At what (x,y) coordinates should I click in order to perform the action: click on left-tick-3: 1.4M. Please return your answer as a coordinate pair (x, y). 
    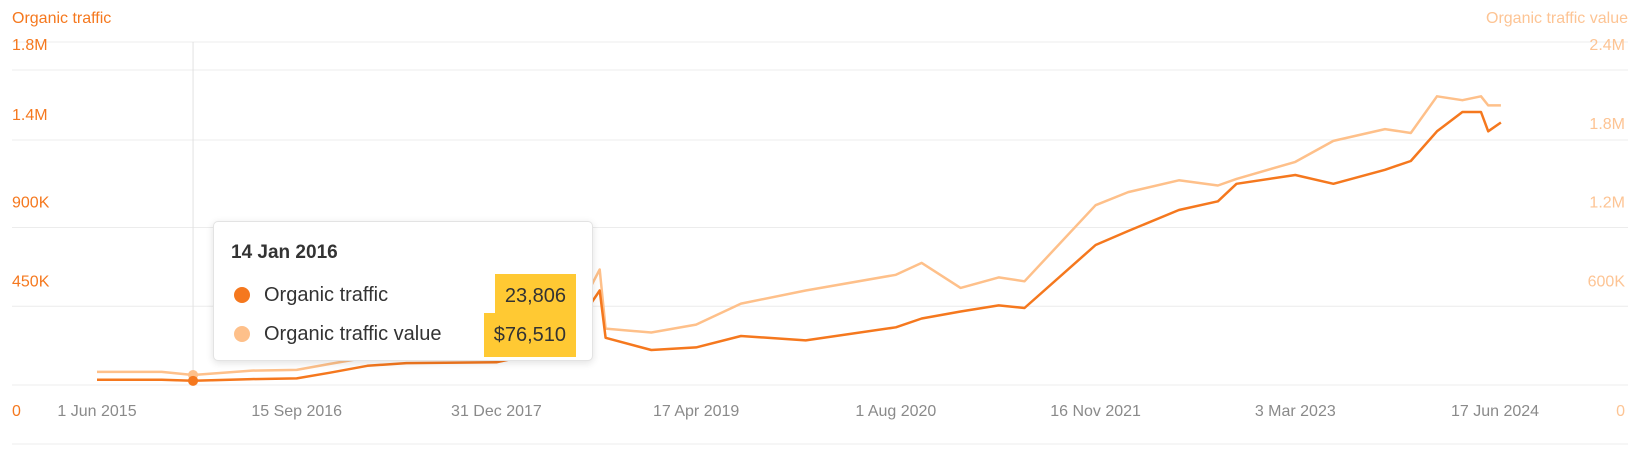
    Looking at the image, I should click on (30, 115).